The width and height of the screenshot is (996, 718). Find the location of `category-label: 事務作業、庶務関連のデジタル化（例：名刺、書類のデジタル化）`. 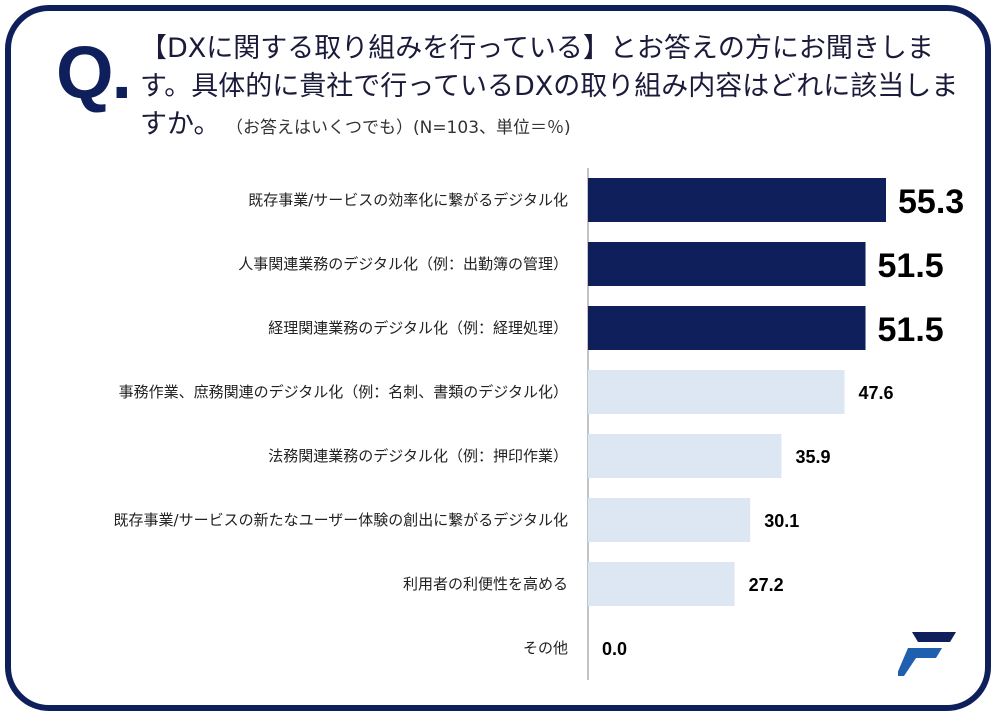

category-label: 事務作業、庶務関連のデジタル化（例：名刺、書類のデジタル化） is located at coordinates (343, 392).